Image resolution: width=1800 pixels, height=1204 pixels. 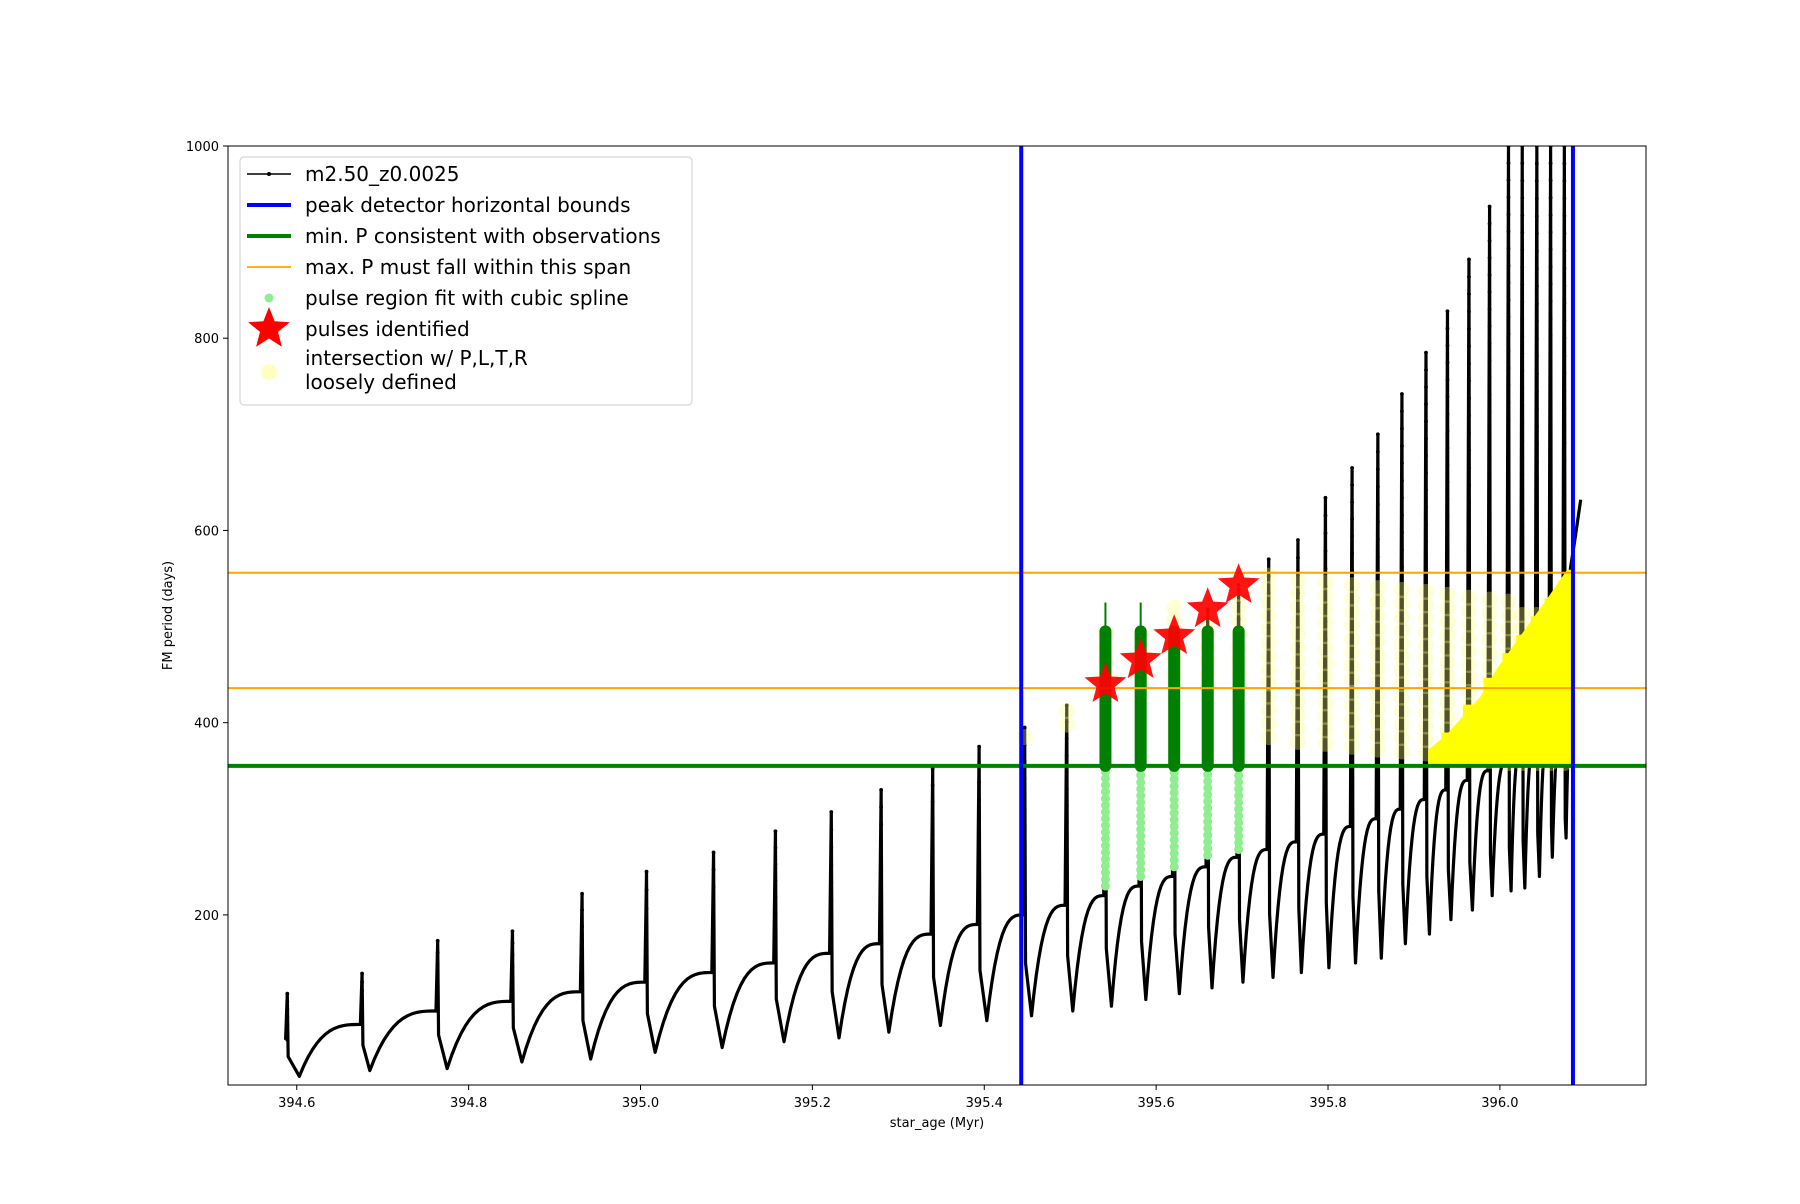 I want to click on y-tick-label: 600, so click(x=206, y=531).